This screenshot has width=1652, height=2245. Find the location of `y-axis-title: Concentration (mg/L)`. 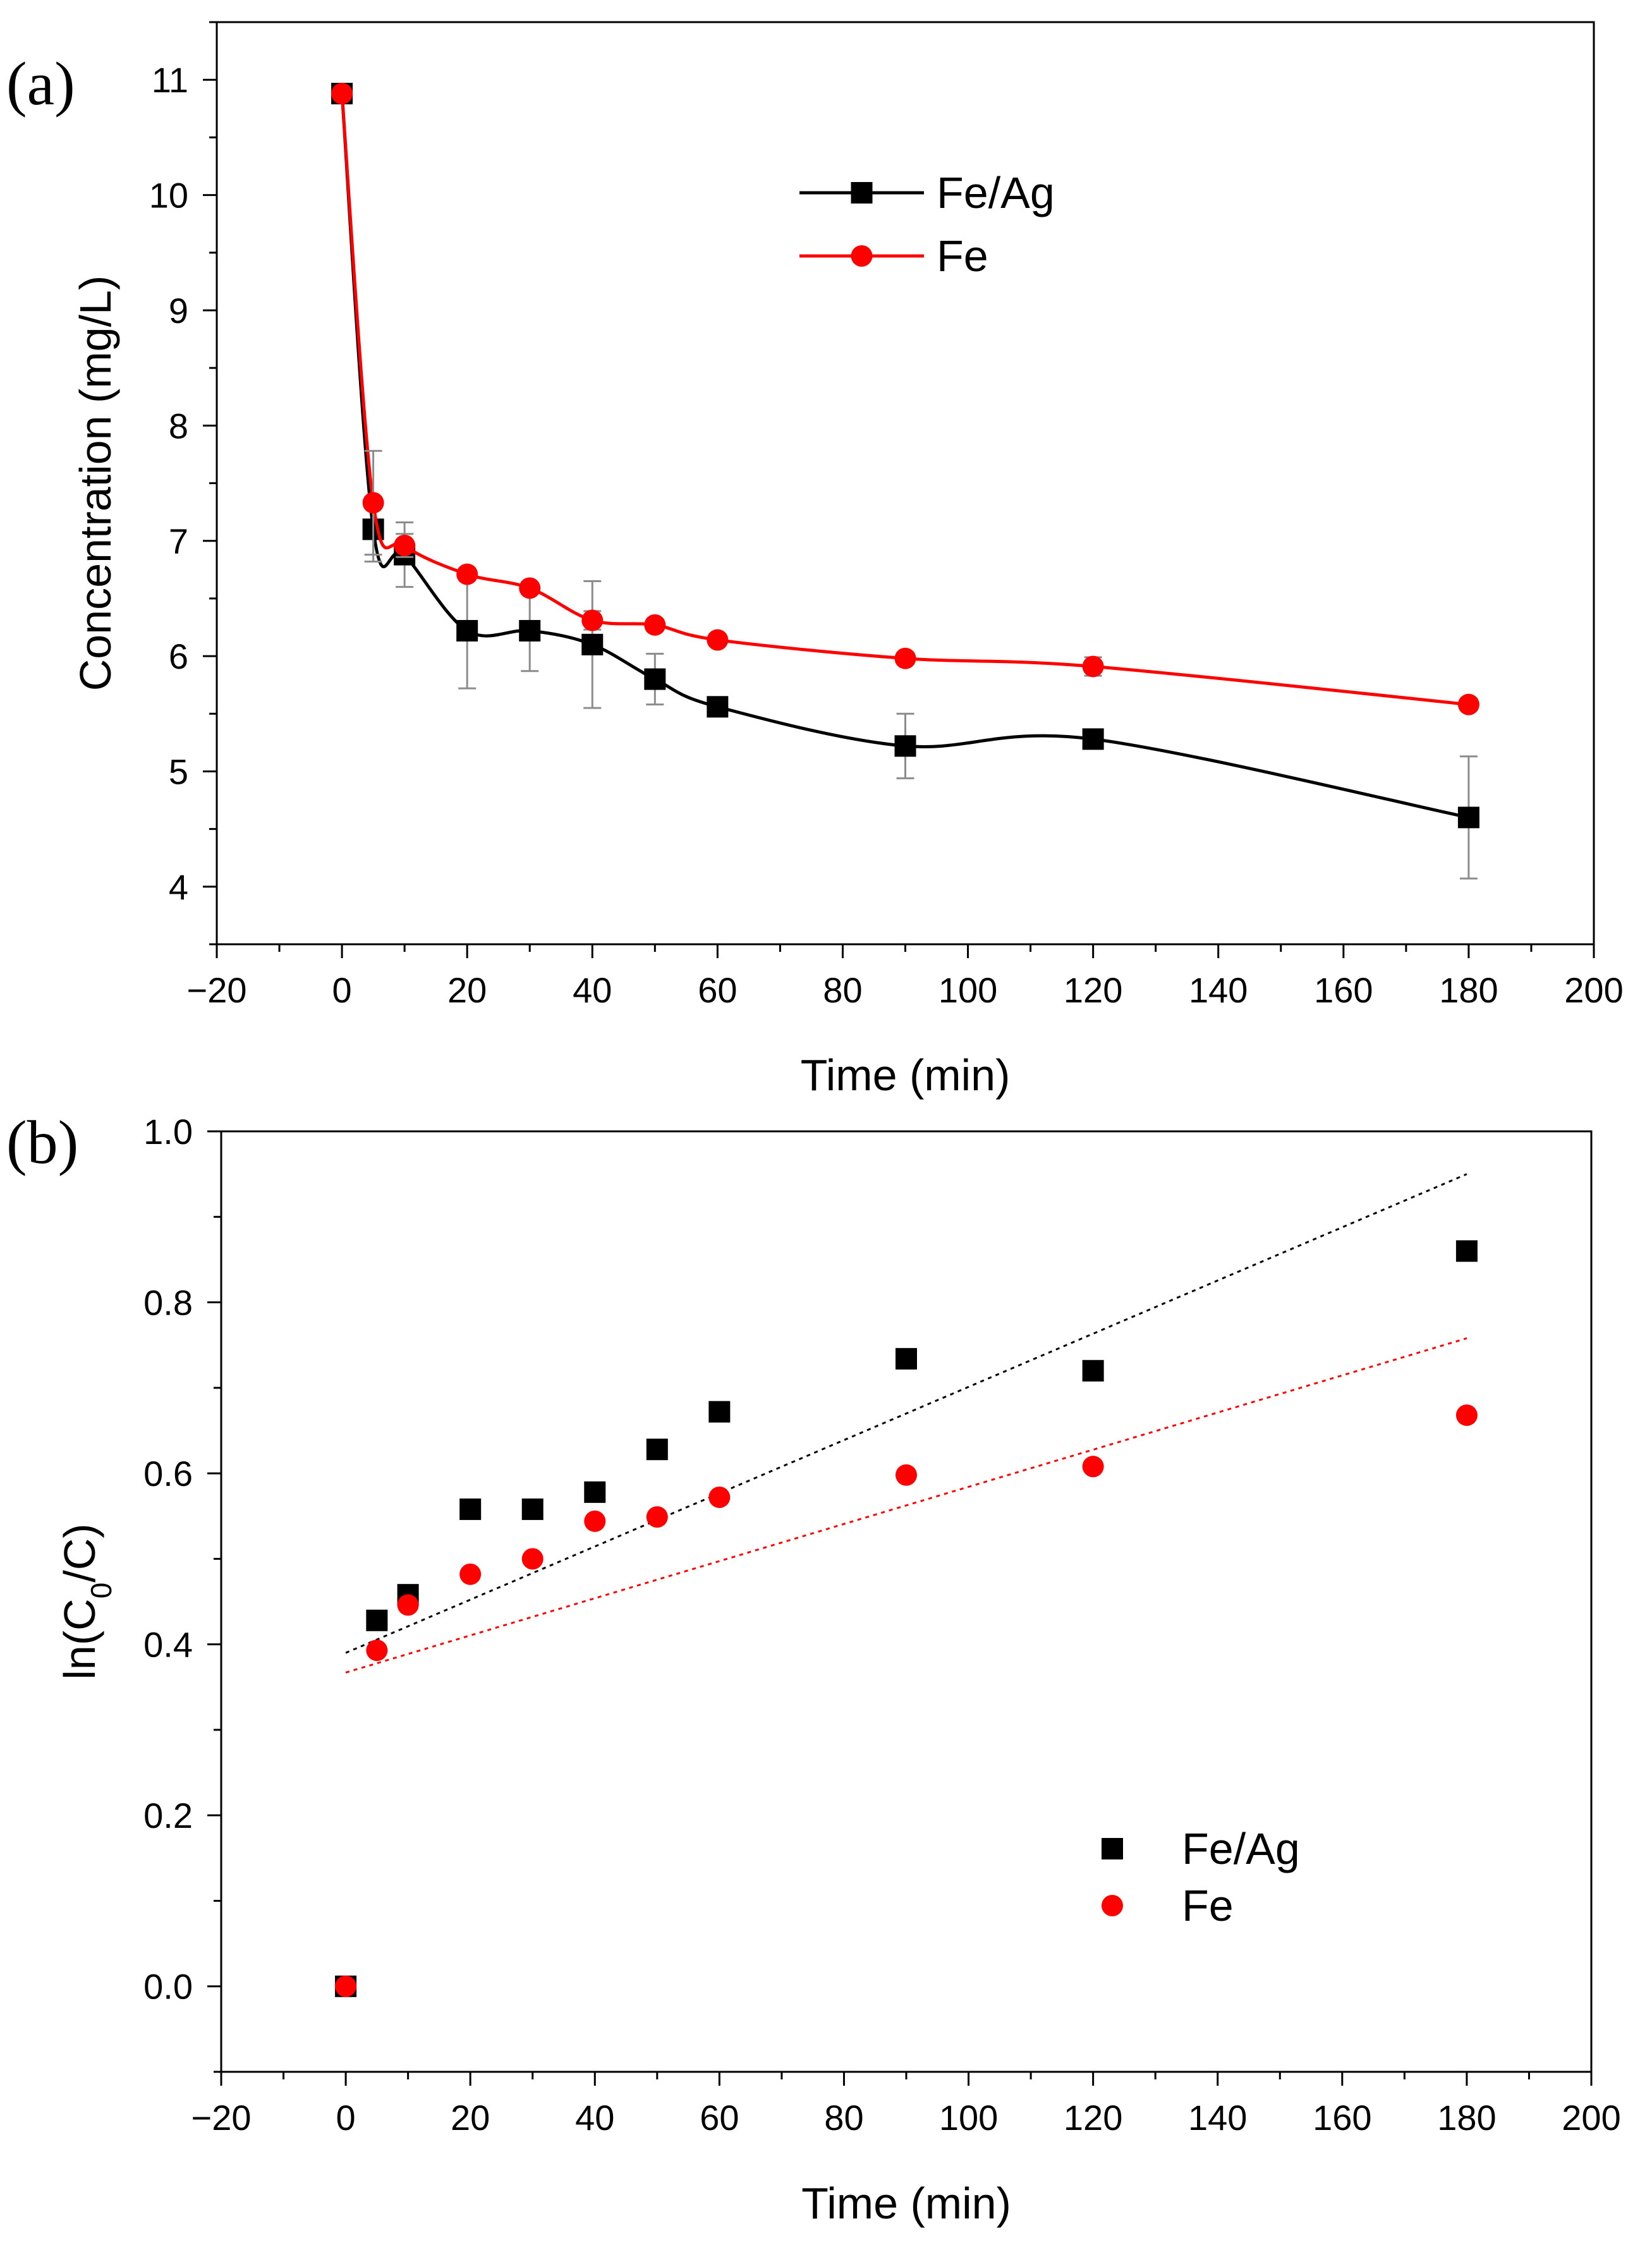

y-axis-title: Concentration (mg/L) is located at coordinates (96, 484).